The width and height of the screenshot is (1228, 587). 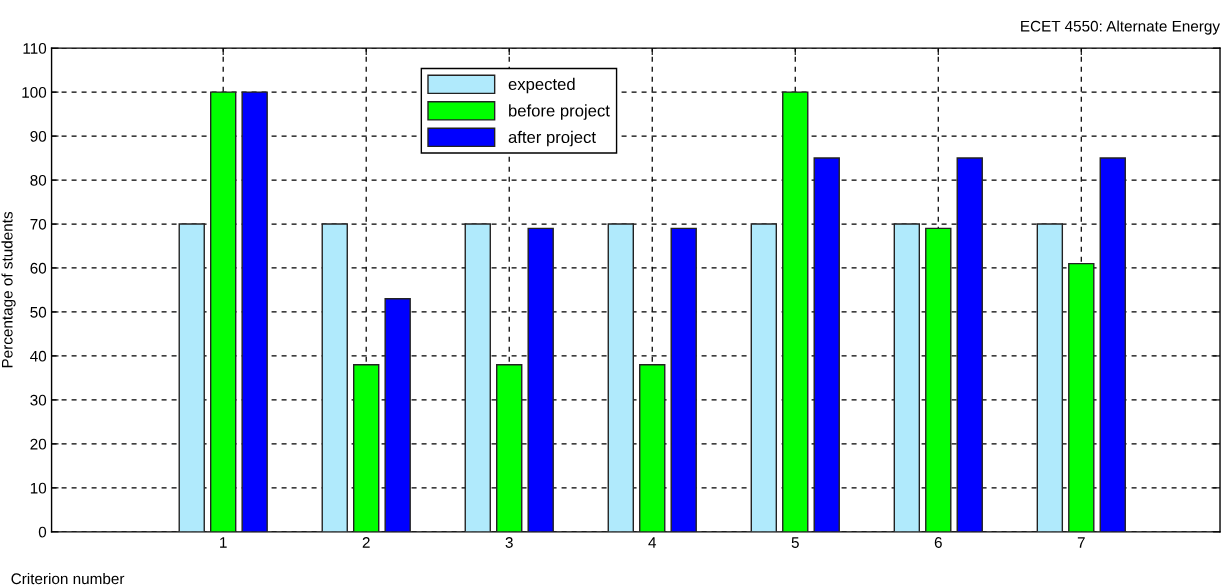 I want to click on x-tick-label: 6, so click(x=938, y=542).